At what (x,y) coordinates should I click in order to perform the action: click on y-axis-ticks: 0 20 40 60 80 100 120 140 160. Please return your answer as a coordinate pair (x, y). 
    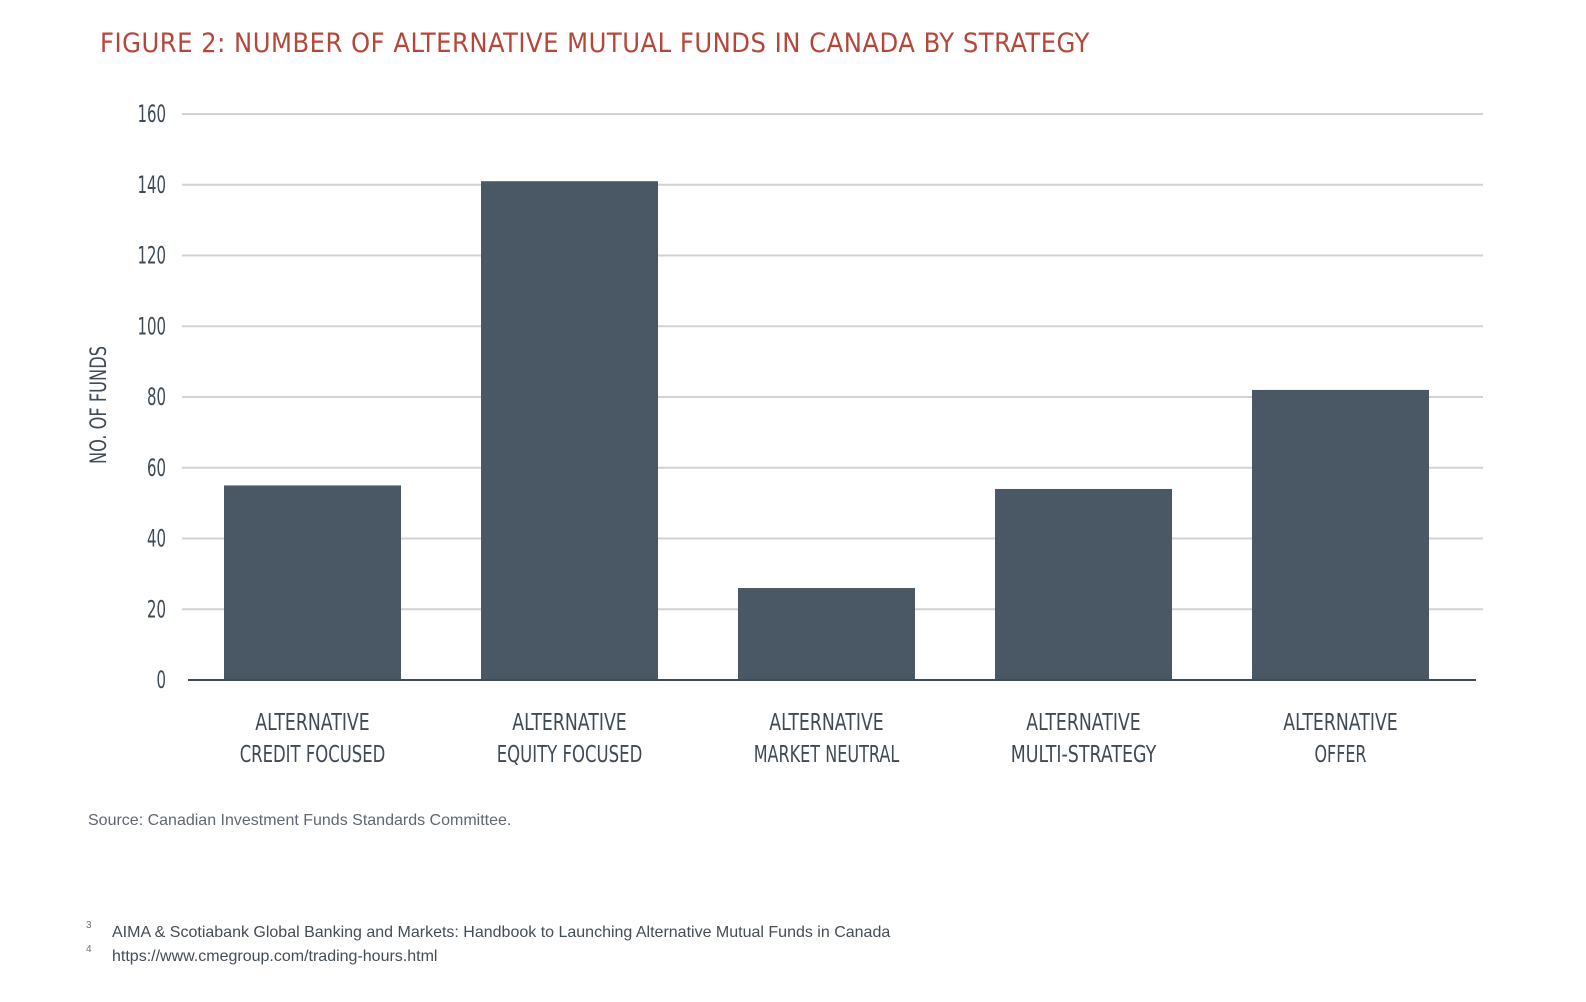
    Looking at the image, I should click on (152, 397).